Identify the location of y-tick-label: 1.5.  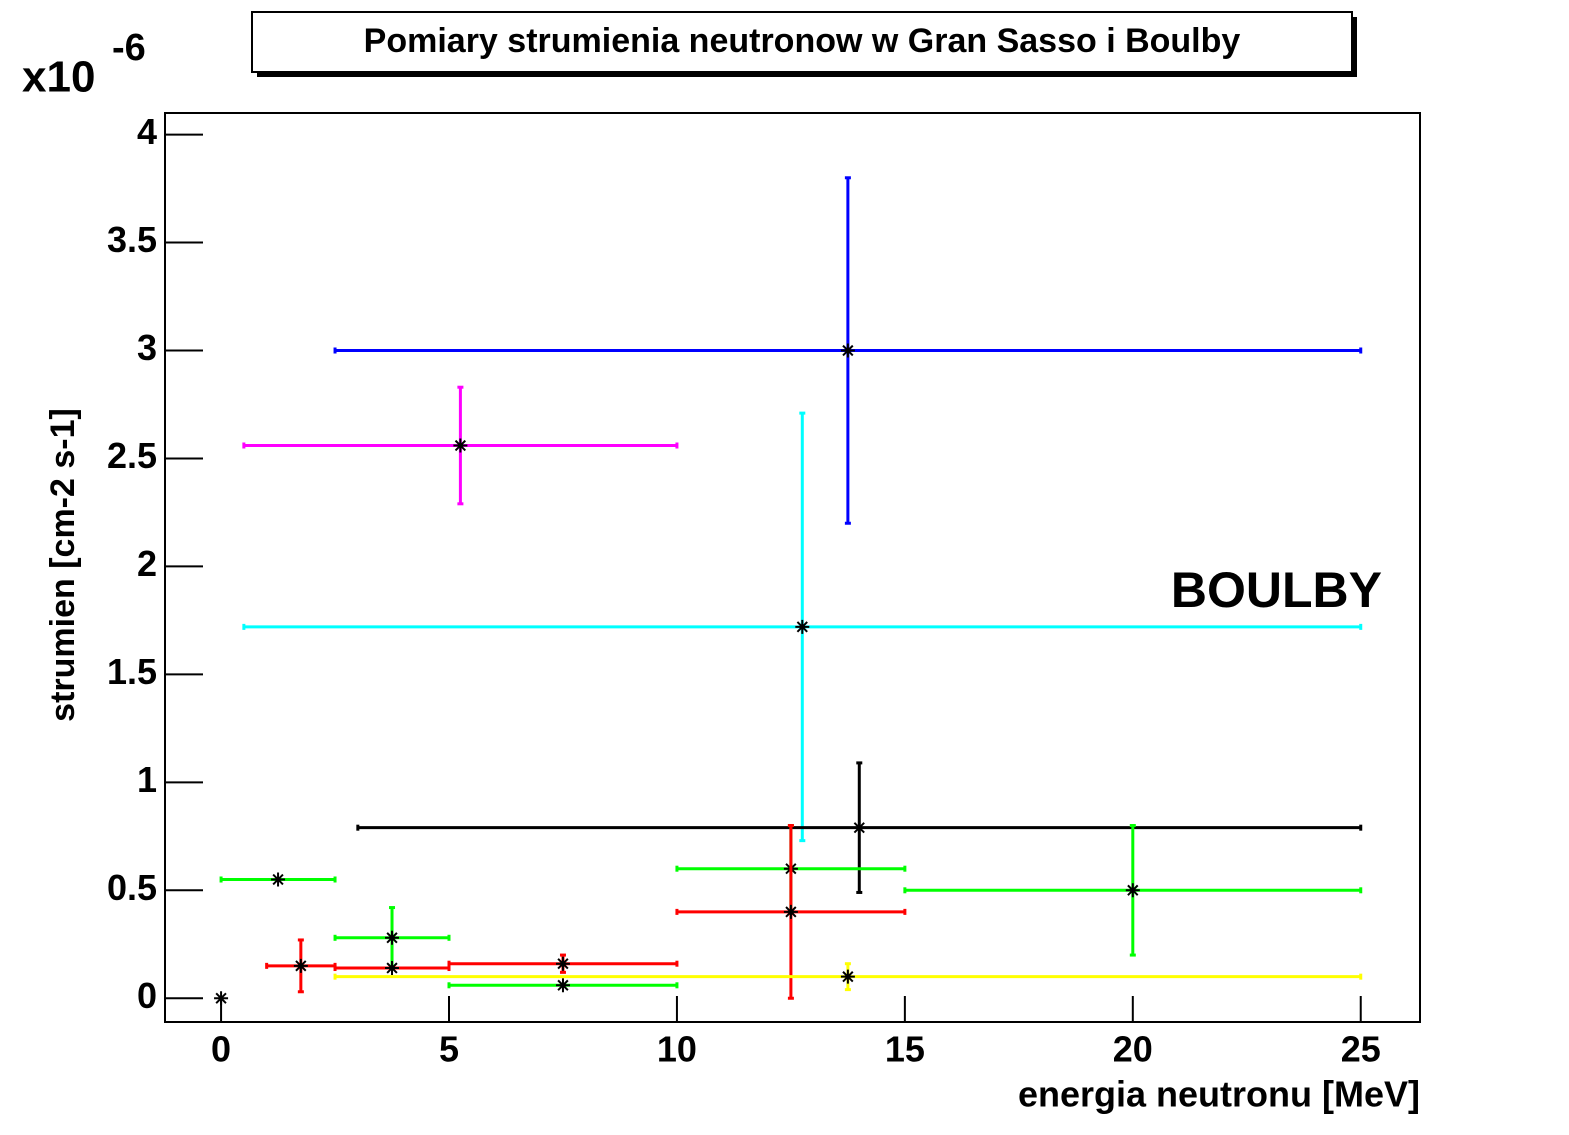
(132, 671).